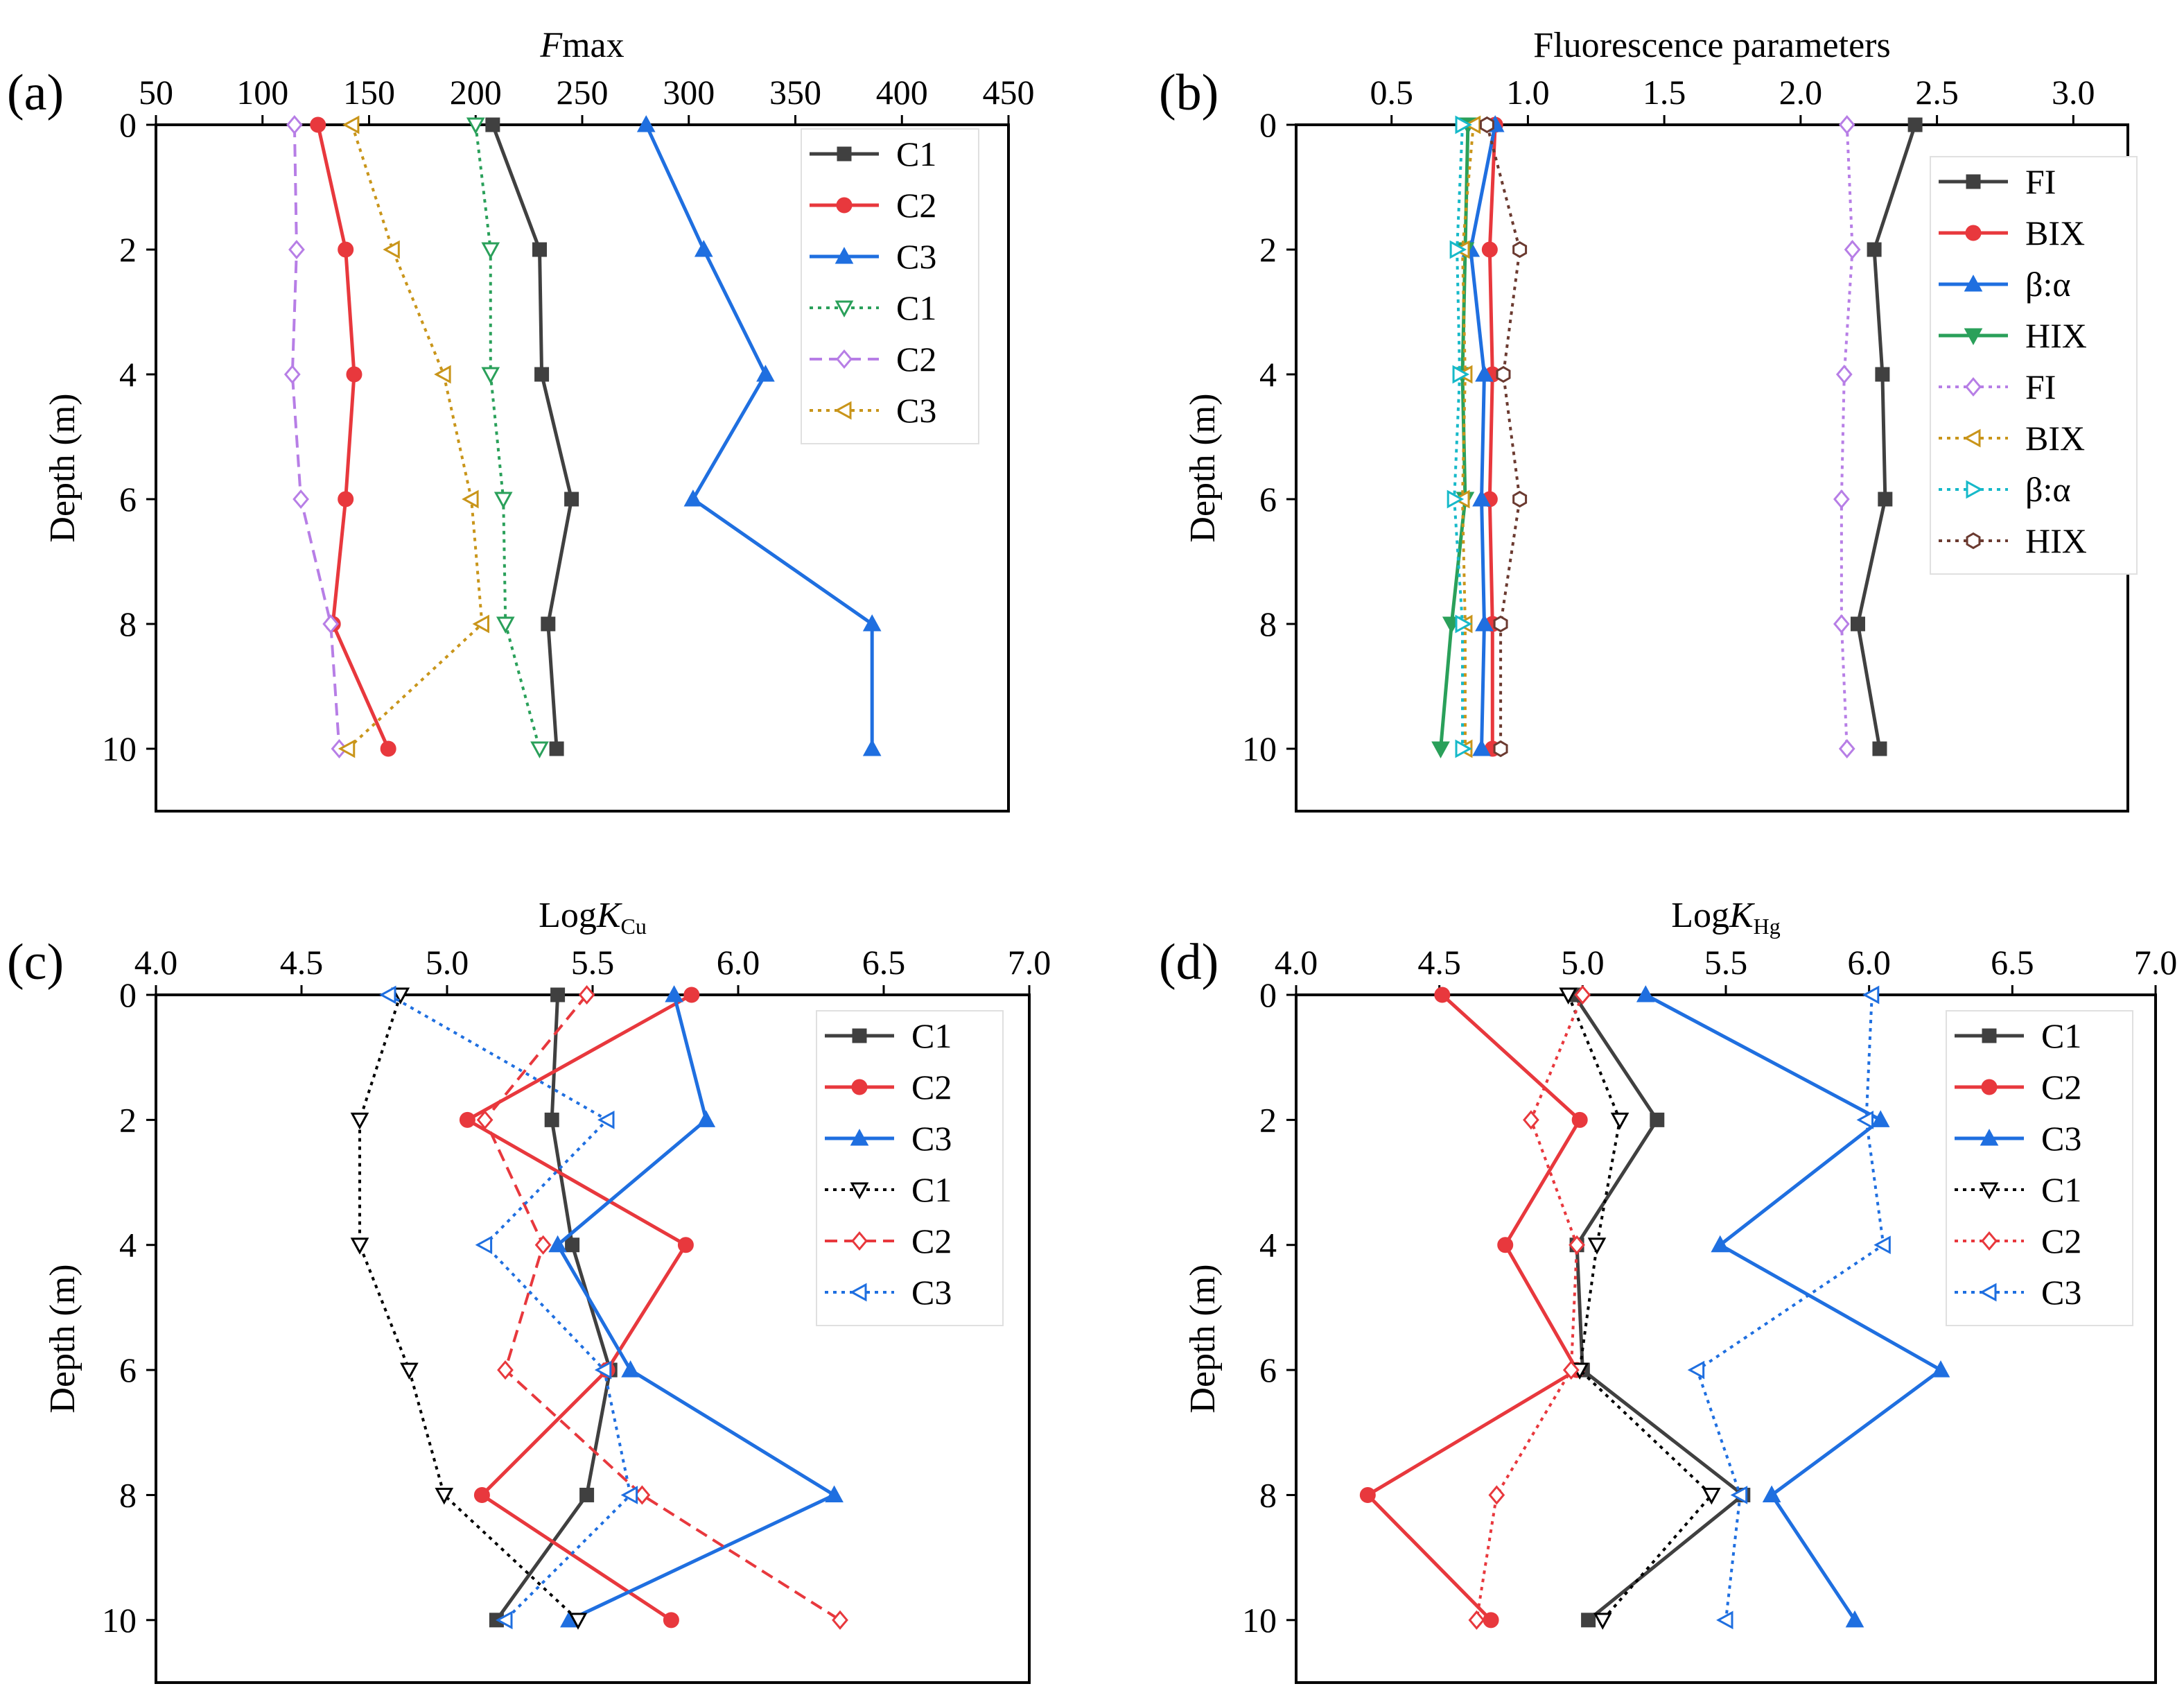 Image resolution: width=2184 pixels, height=1702 pixels. I want to click on legend-label: C2, so click(916, 359).